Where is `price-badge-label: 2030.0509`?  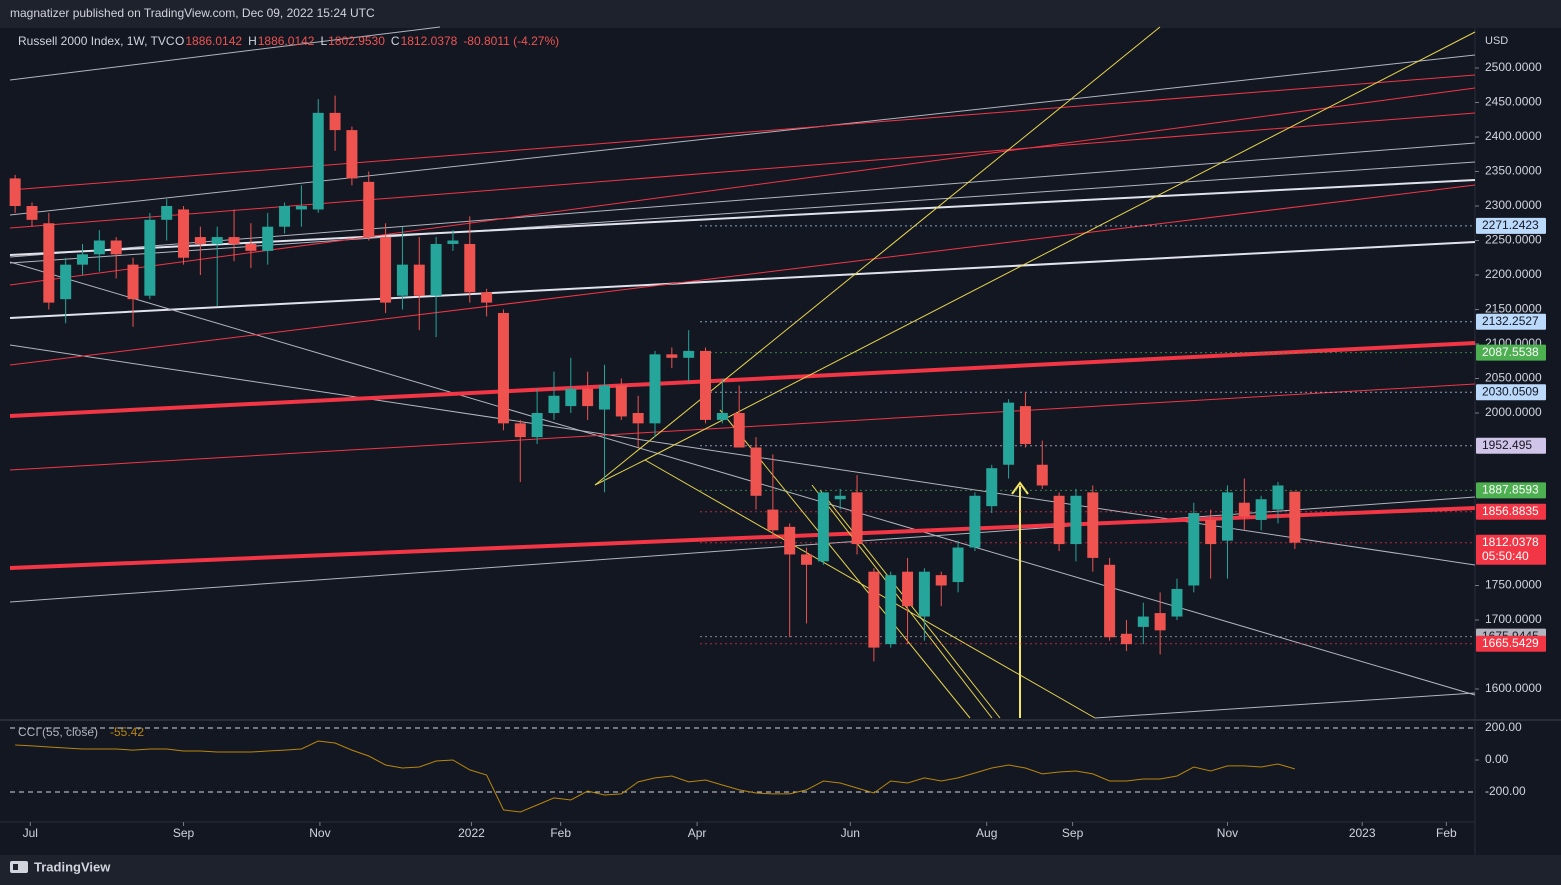
price-badge-label: 2030.0509 is located at coordinates (1510, 391).